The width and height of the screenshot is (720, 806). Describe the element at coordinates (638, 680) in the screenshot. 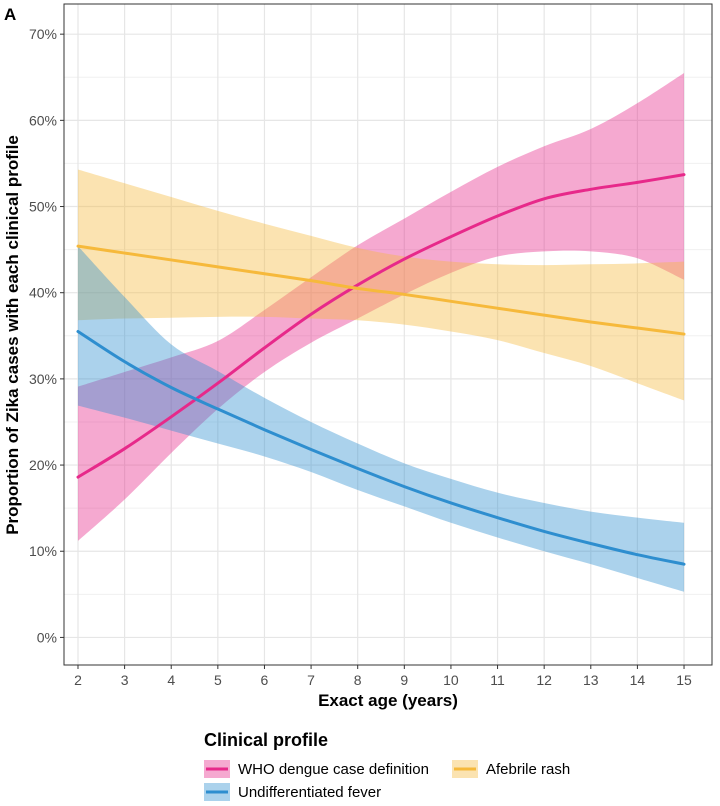

I see `x-tick-label: 14` at that location.